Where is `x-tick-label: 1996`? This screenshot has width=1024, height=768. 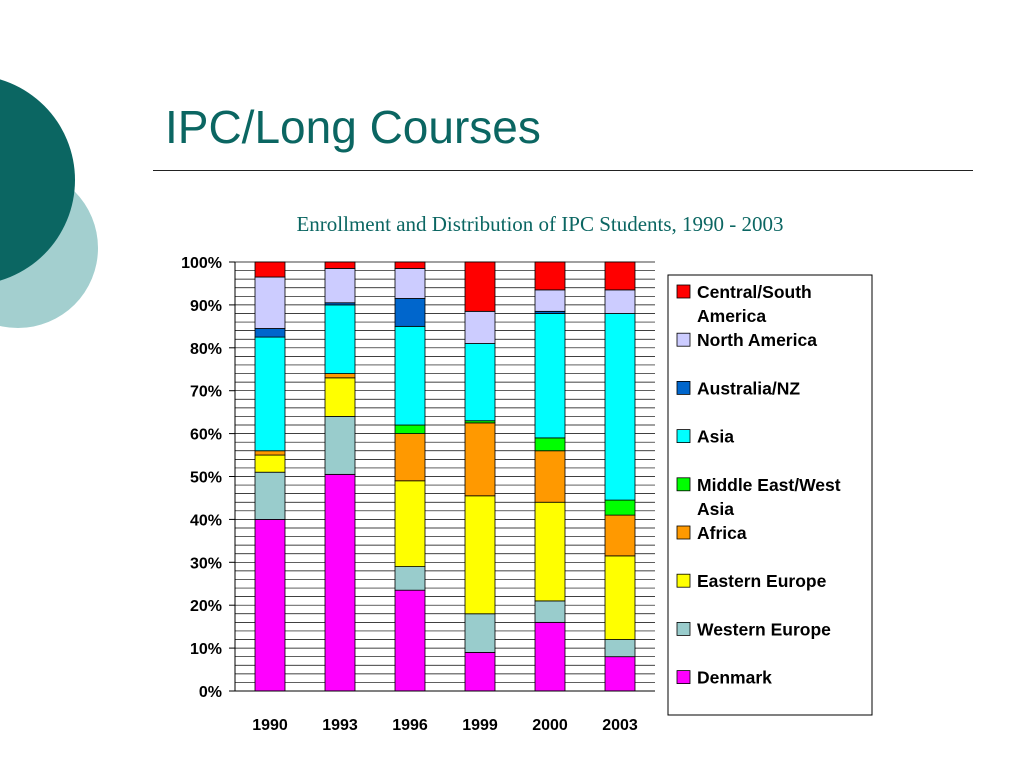 x-tick-label: 1996 is located at coordinates (410, 725).